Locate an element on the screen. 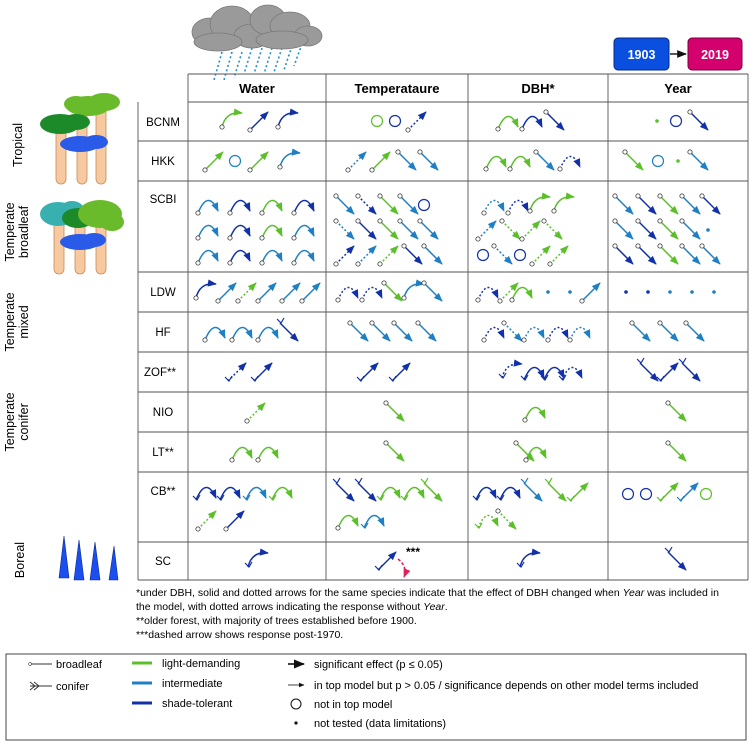 The image size is (750, 746). legend-nottop-circle is located at coordinates (296, 704).